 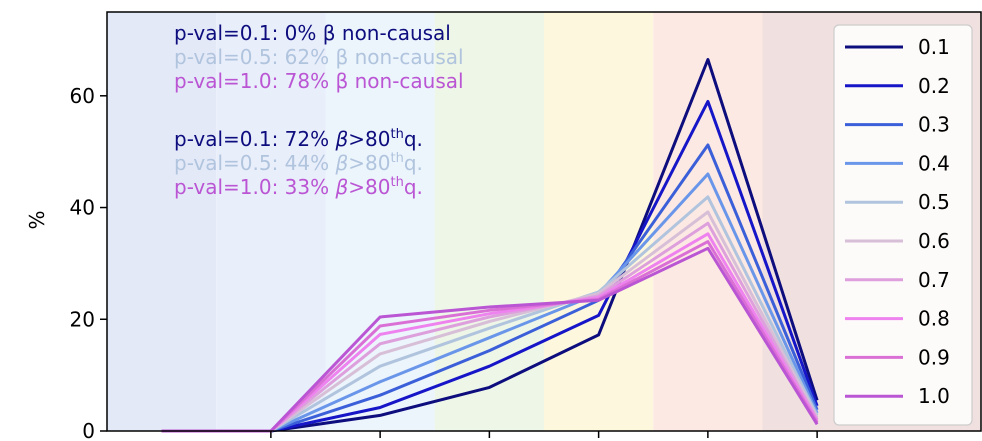 I want to click on legend-label-0.2: 0.2, so click(x=934, y=86).